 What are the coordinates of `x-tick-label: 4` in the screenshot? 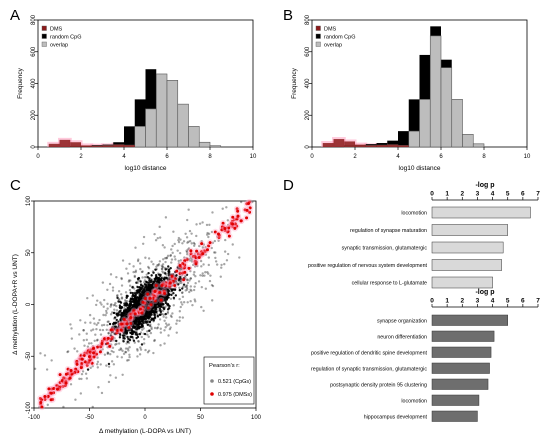 It's located at (493, 301).